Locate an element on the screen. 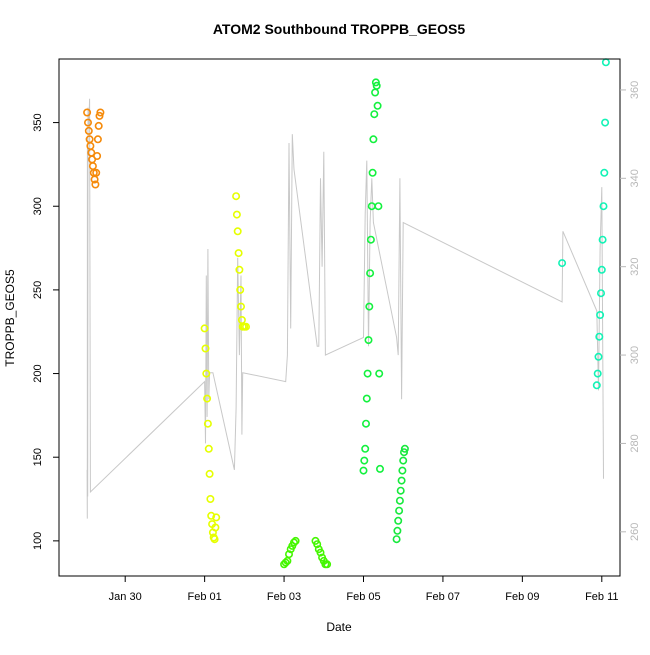 This screenshot has height=655, width=650. y2-tick-label: 300 is located at coordinates (635, 355).